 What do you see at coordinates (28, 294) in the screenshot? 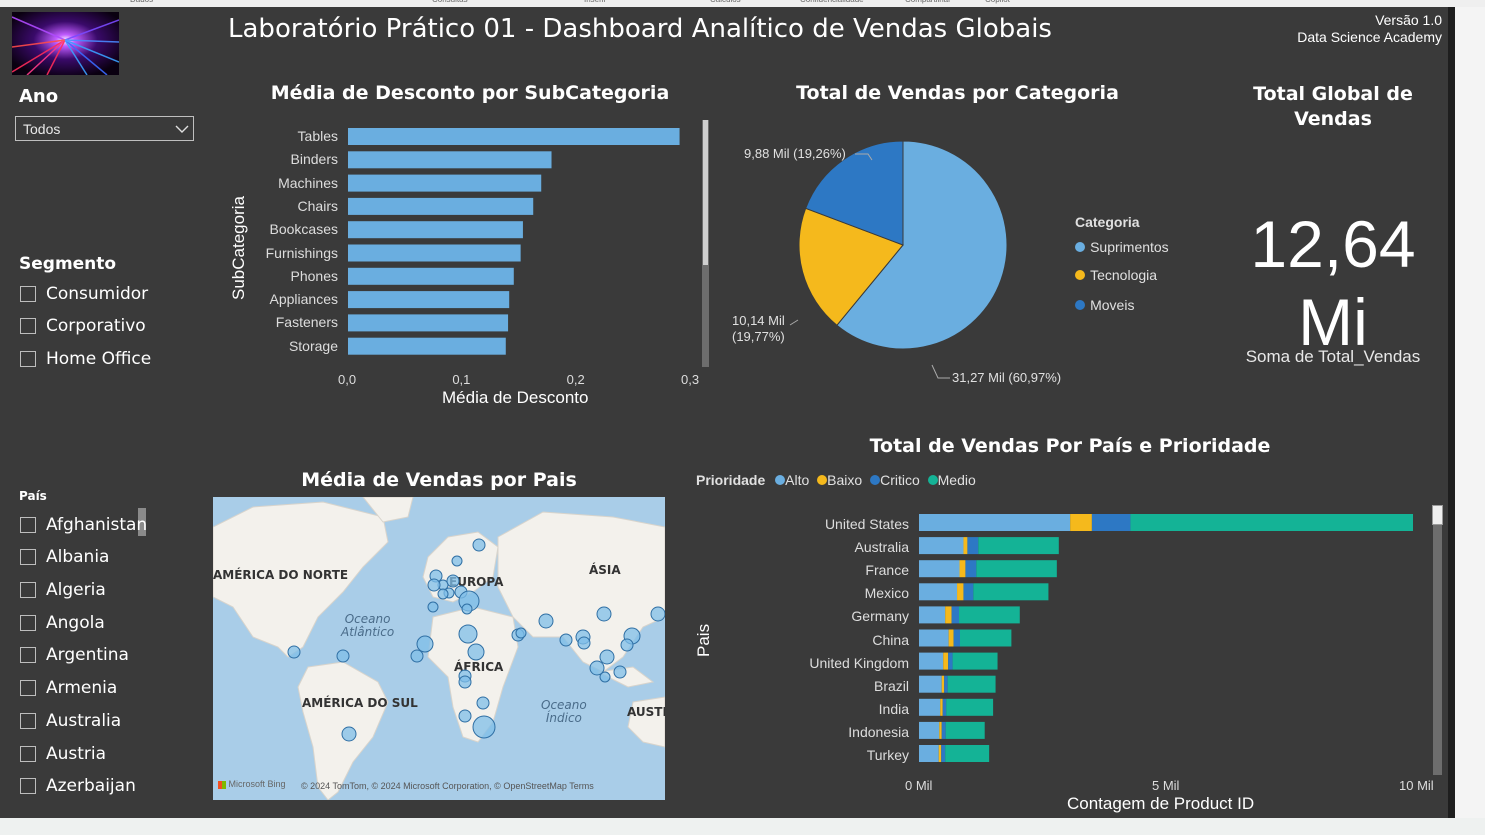
I see `checkbox-consumidor` at bounding box center [28, 294].